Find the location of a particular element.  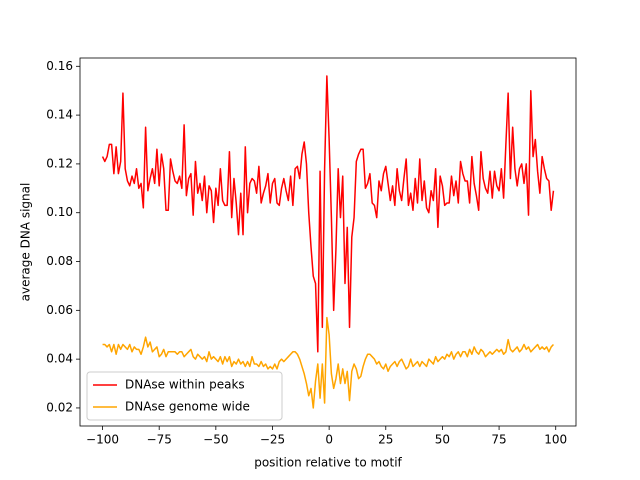

x-tick-label: 50 is located at coordinates (442, 440).